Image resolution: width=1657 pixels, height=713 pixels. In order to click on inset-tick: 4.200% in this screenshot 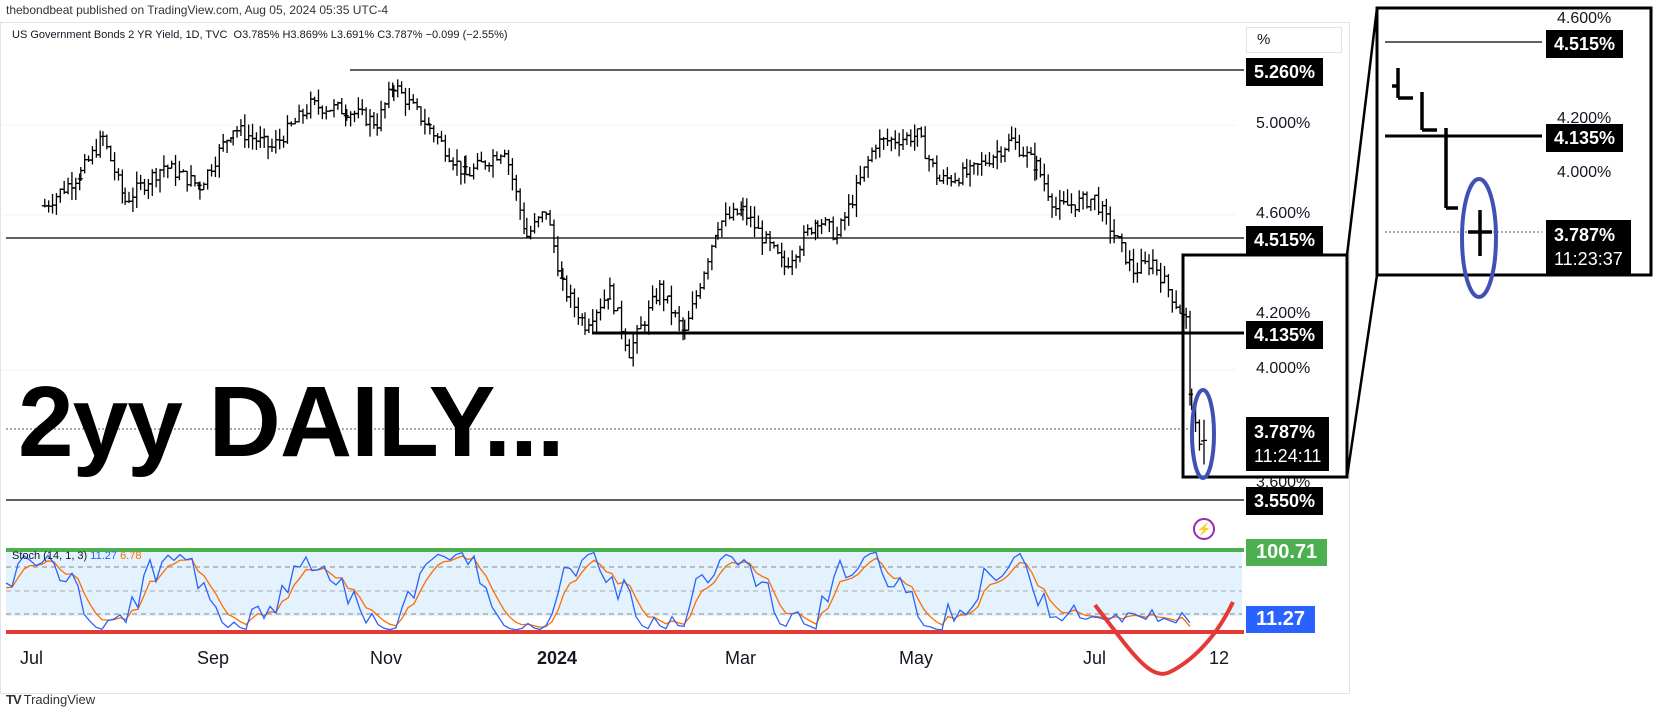, I will do `click(1584, 118)`.